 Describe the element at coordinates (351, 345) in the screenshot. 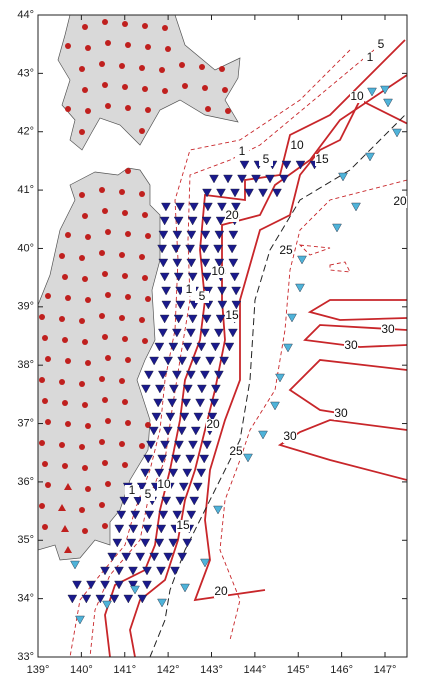

I see `contour-label: 30` at that location.